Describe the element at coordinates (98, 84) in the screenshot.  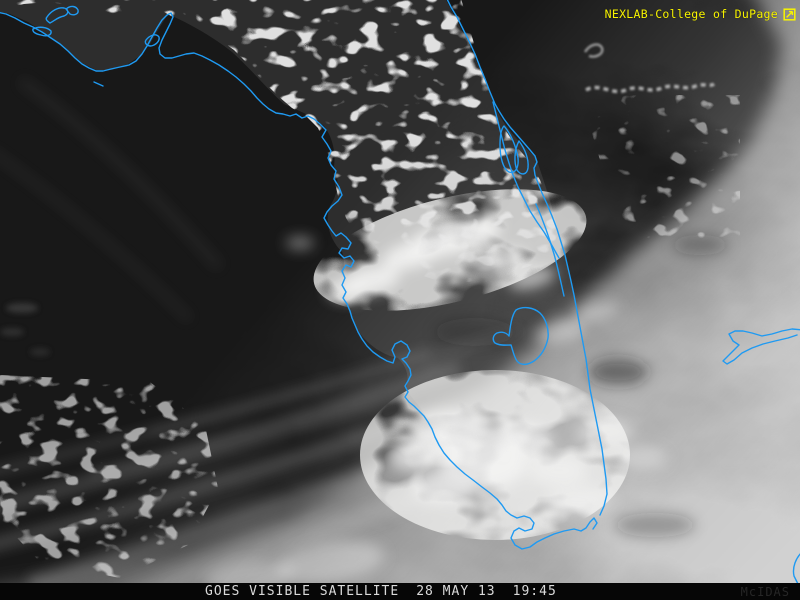
I see `big-bend-islet` at that location.